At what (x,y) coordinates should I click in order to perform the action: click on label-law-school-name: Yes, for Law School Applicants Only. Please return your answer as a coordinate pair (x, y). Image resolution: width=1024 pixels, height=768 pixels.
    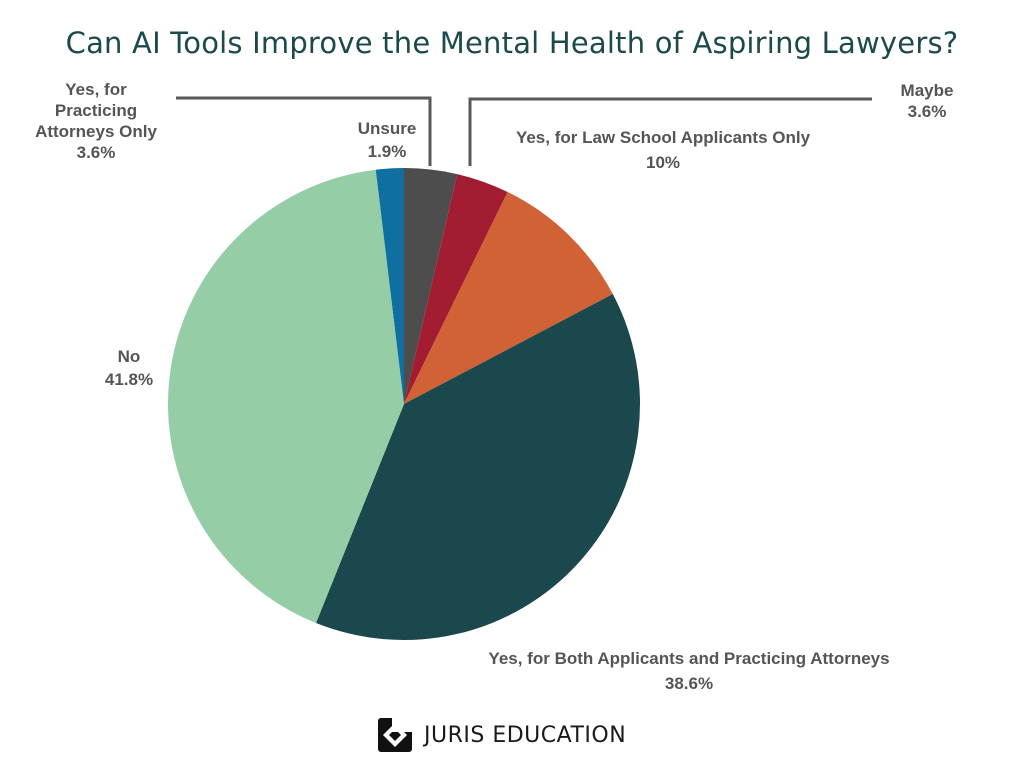
    Looking at the image, I should click on (663, 137).